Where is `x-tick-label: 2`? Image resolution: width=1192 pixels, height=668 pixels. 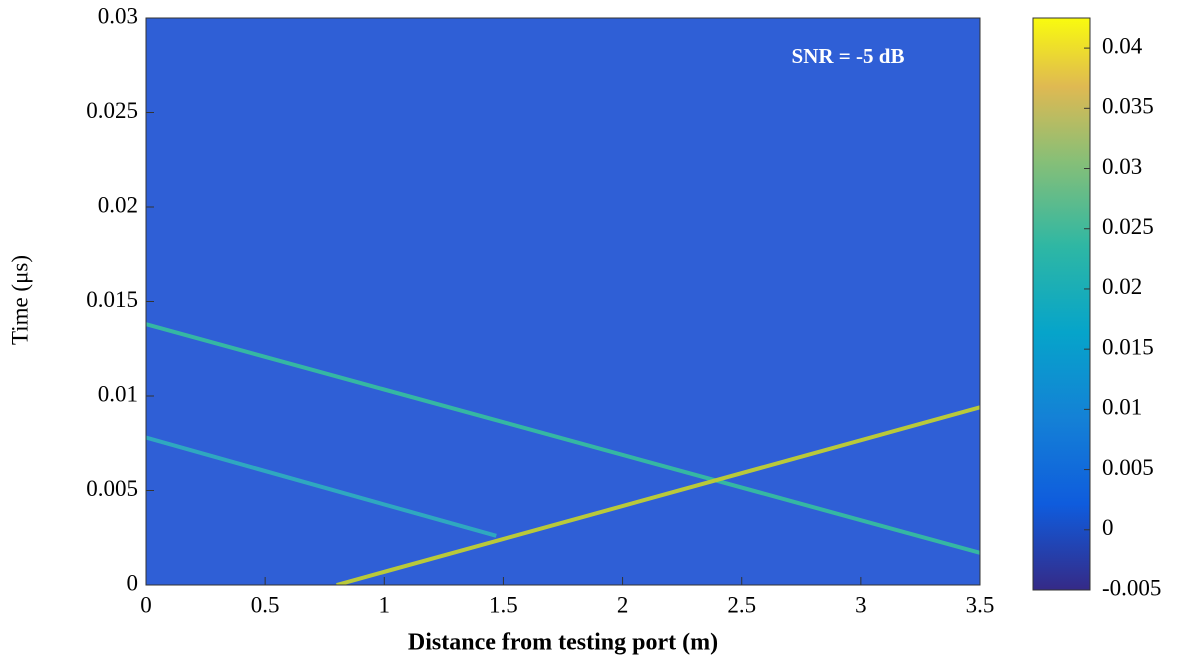 x-tick-label: 2 is located at coordinates (623, 604).